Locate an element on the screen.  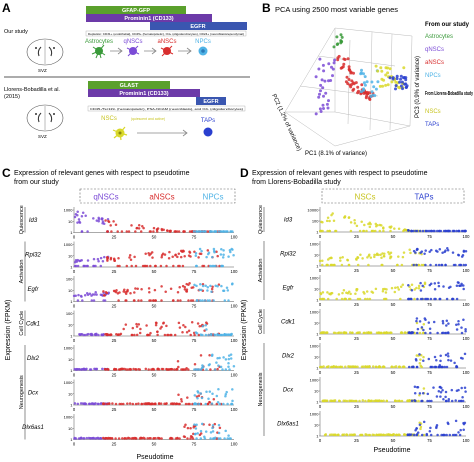
gene-label: Dlx6as1 is located at coordinates (288, 425).